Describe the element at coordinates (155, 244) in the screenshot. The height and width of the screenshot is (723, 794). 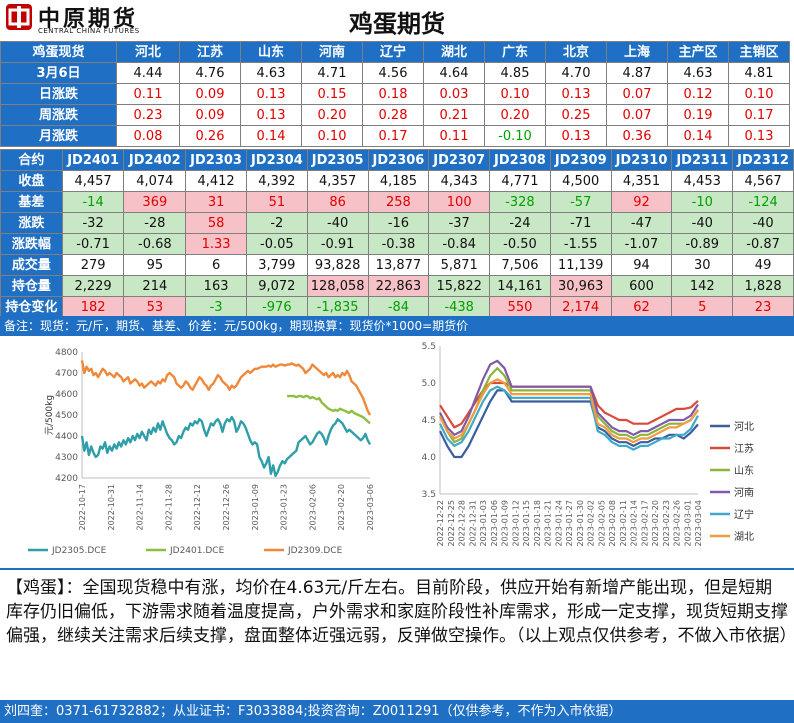
I see `futures-cell: -0.68` at that location.